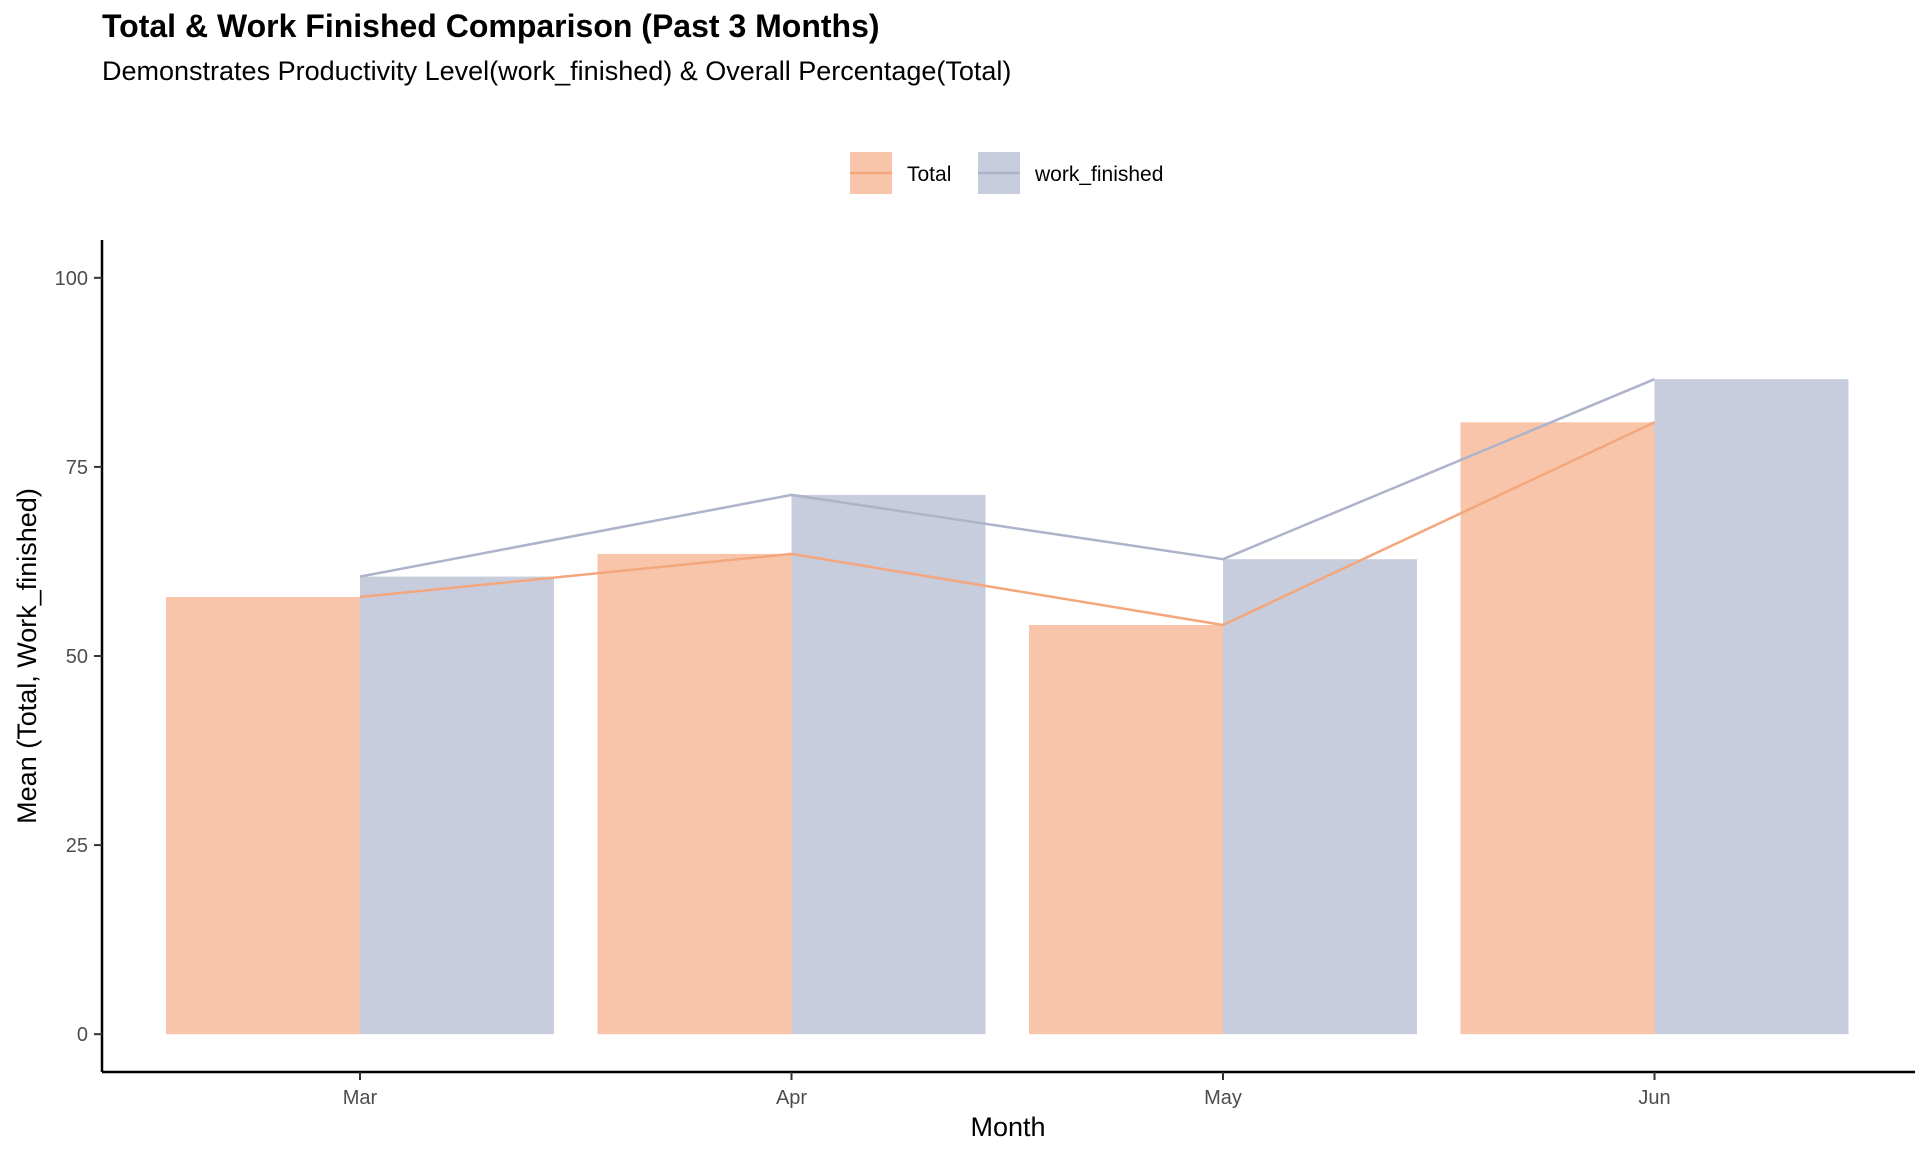 This screenshot has height=1152, width=1920. I want to click on y-tick-label: 75, so click(77, 468).